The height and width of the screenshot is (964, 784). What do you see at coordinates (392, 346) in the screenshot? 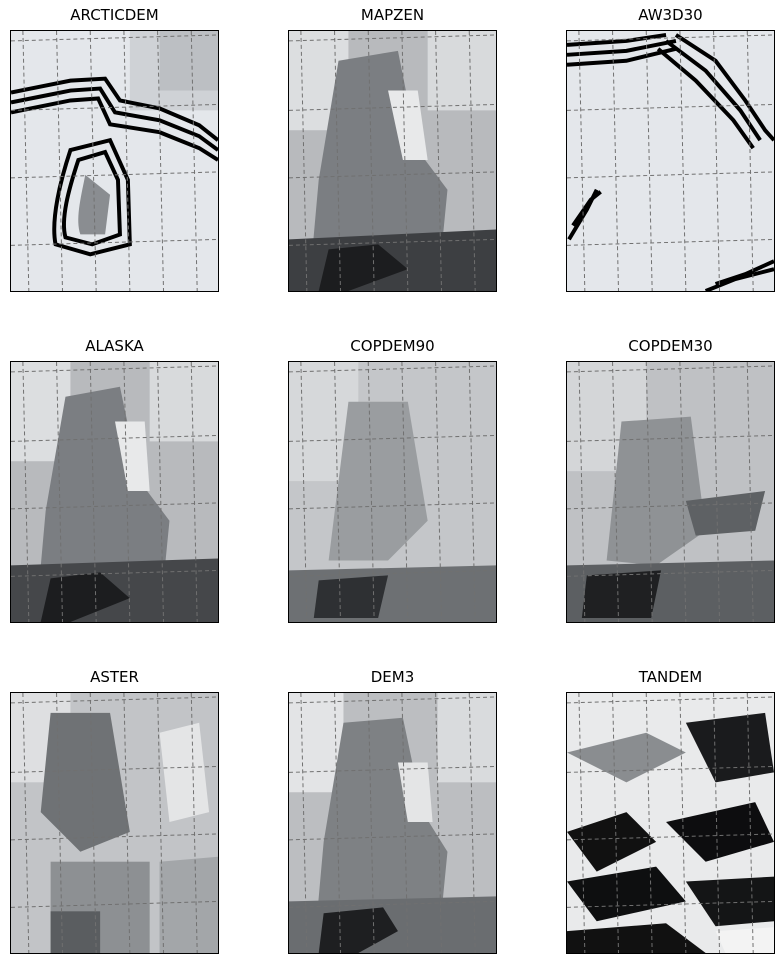
I see `panel-title: COPDEM90` at bounding box center [392, 346].